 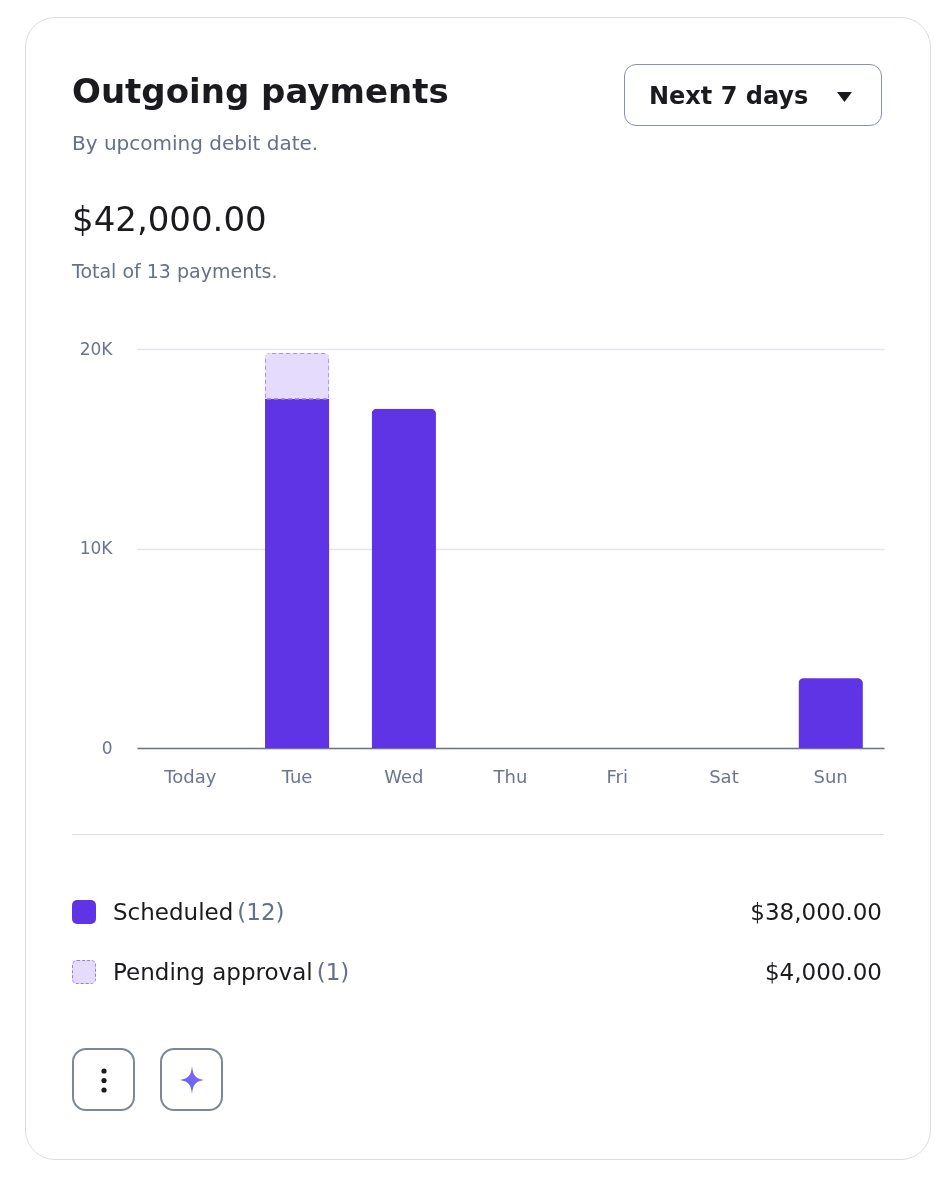 I want to click on legend-label: Scheduled, so click(x=173, y=912).